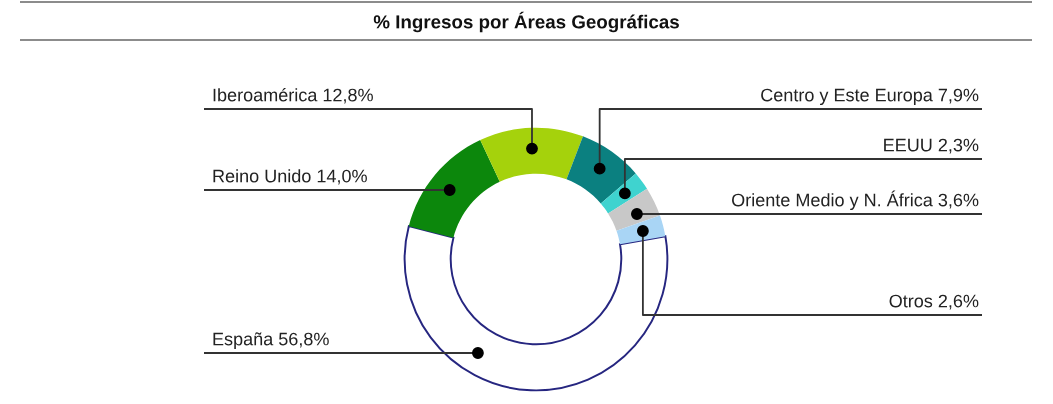  What do you see at coordinates (934, 302) in the screenshot?
I see `slice-label: Otros 2,6%` at bounding box center [934, 302].